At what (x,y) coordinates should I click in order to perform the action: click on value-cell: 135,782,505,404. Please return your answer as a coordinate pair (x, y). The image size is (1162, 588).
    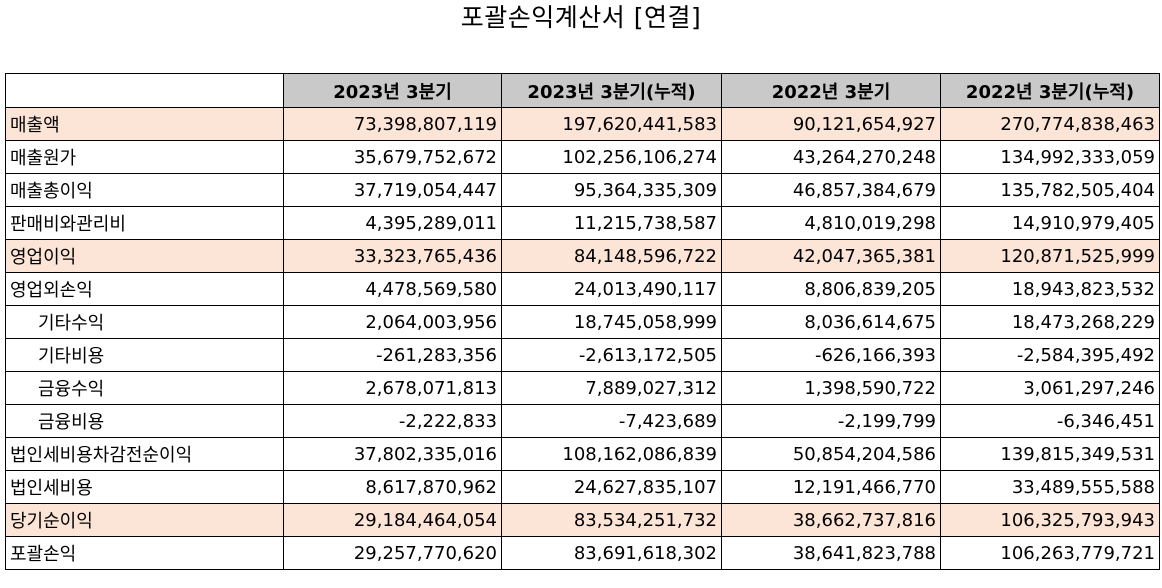
    Looking at the image, I should click on (1050, 190).